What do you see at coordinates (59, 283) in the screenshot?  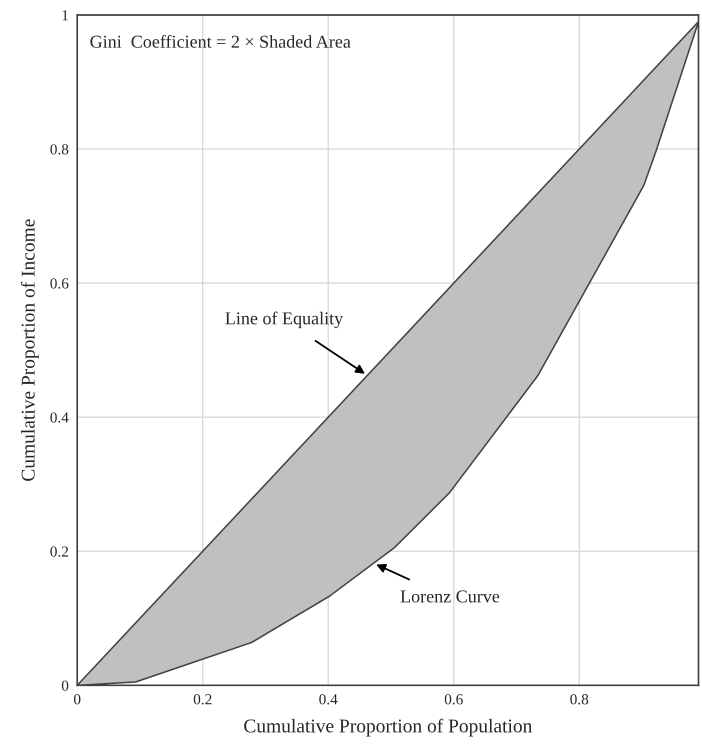 I see `y-tick-label: 0.6` at bounding box center [59, 283].